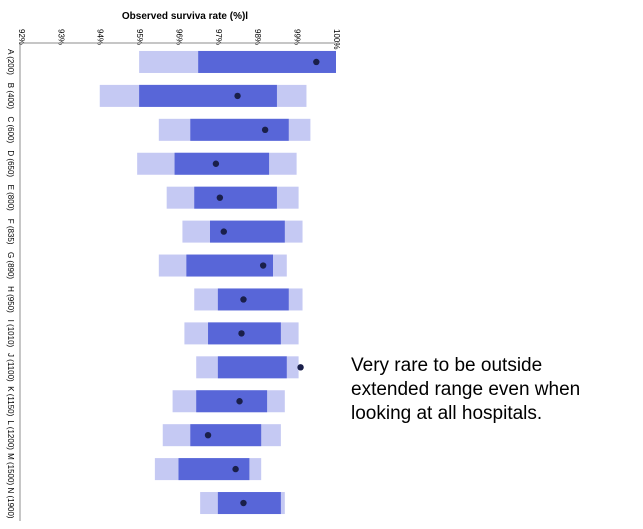 This screenshot has height=529, width=643. I want to click on hospital-label: J (1100), so click(10, 367).